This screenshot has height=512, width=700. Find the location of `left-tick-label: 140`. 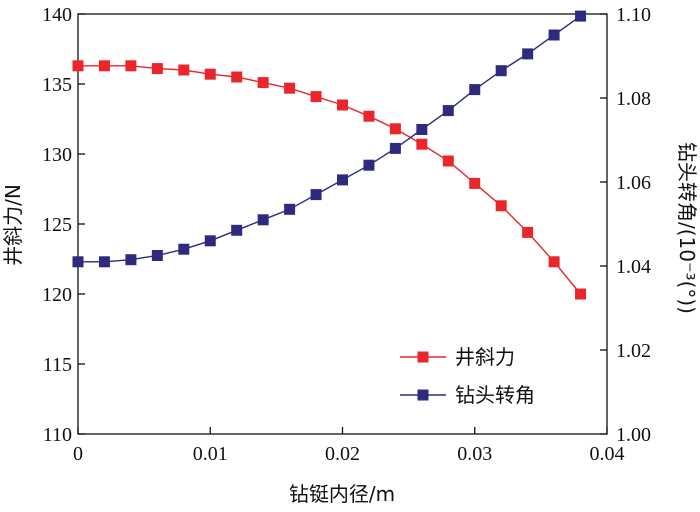

left-tick-label: 140 is located at coordinates (57, 15).